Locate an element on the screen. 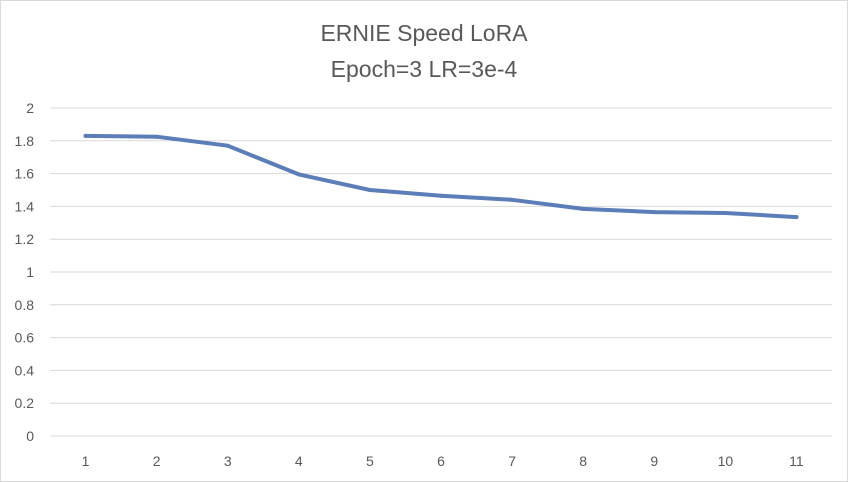 The height and width of the screenshot is (482, 848). y-tick-label: 1.6 is located at coordinates (25, 174).